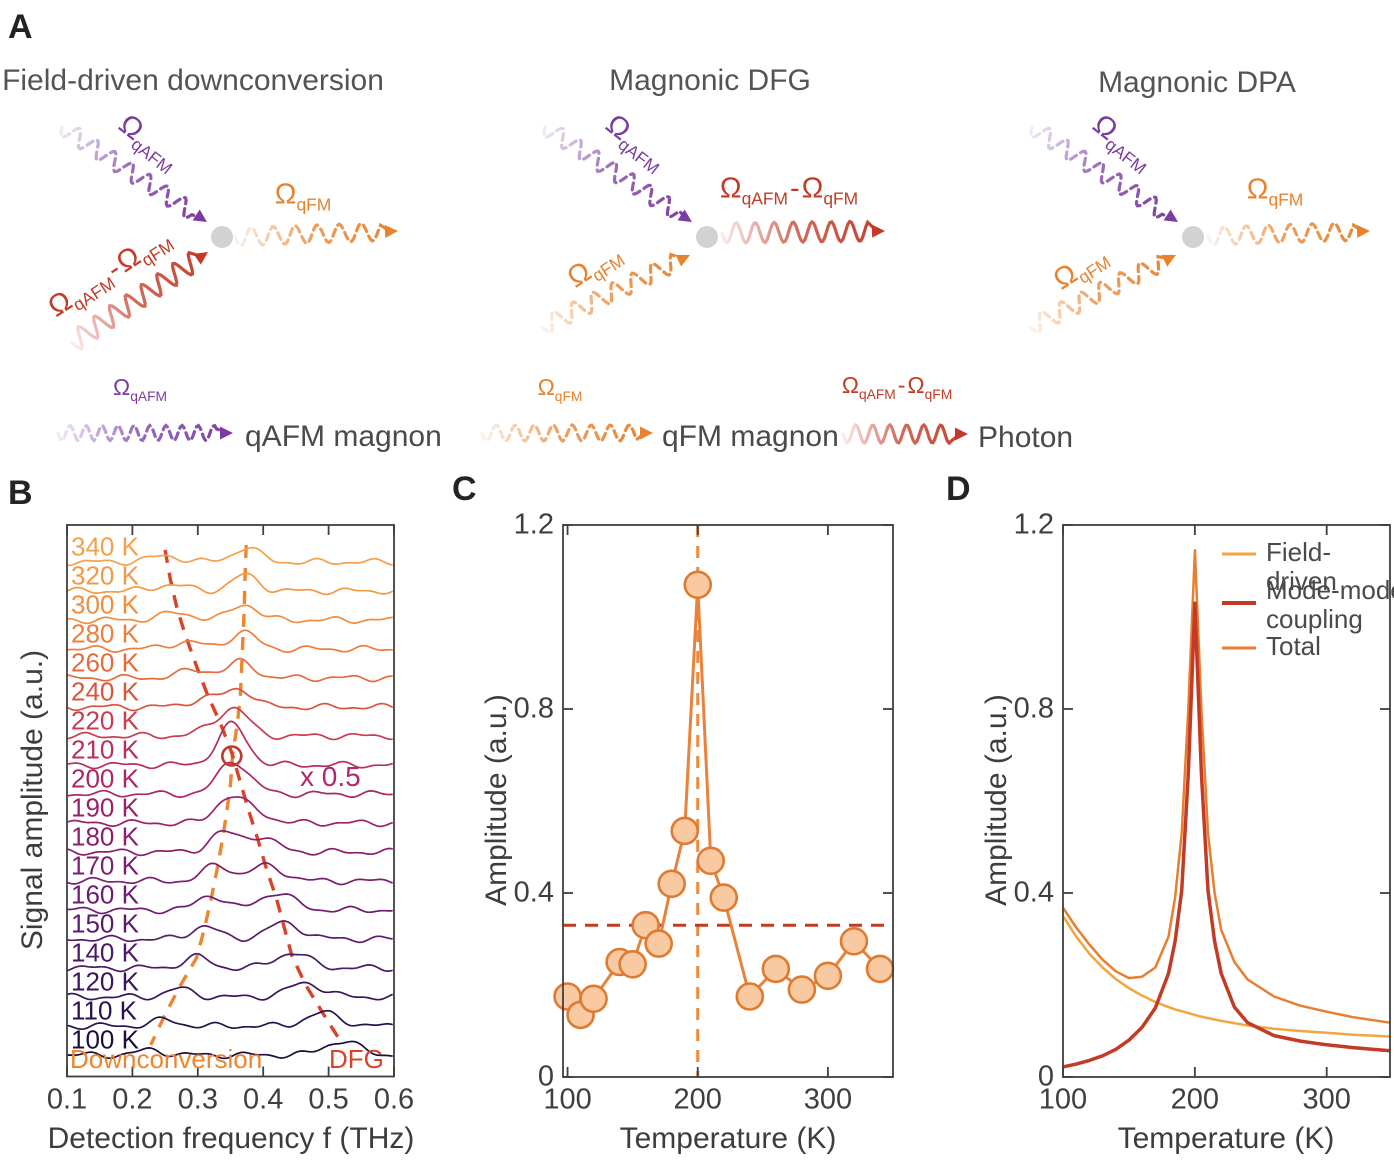 The width and height of the screenshot is (1394, 1163). What do you see at coordinates (724, 801) in the screenshot?
I see `panel-c-scatter-plot` at bounding box center [724, 801].